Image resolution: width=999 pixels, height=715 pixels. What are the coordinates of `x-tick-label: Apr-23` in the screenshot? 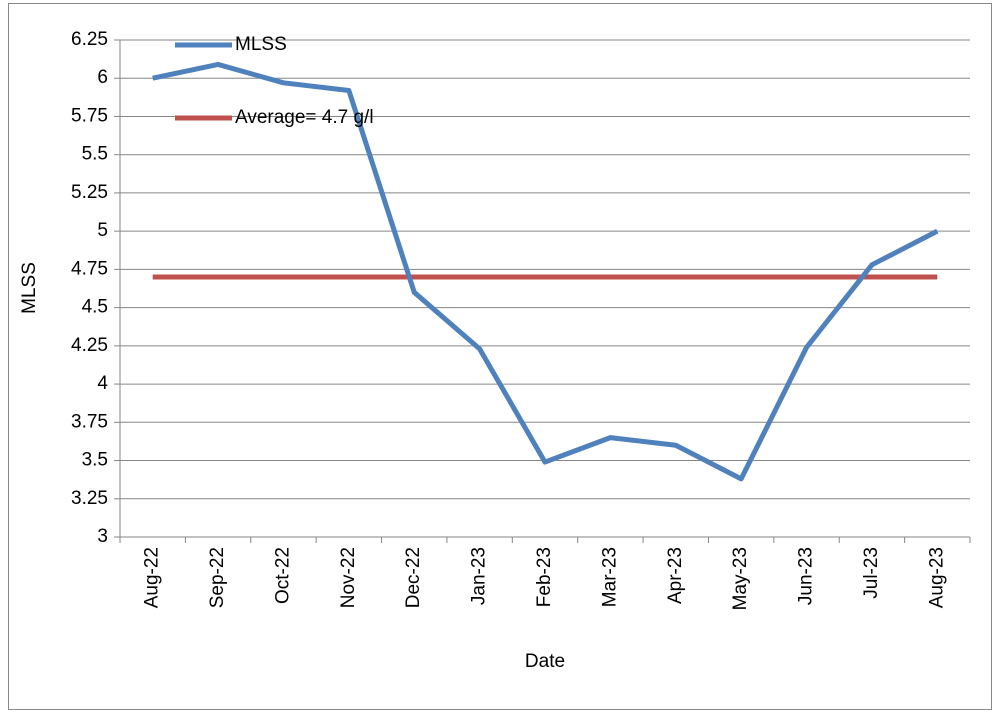 It's located at (675, 575).